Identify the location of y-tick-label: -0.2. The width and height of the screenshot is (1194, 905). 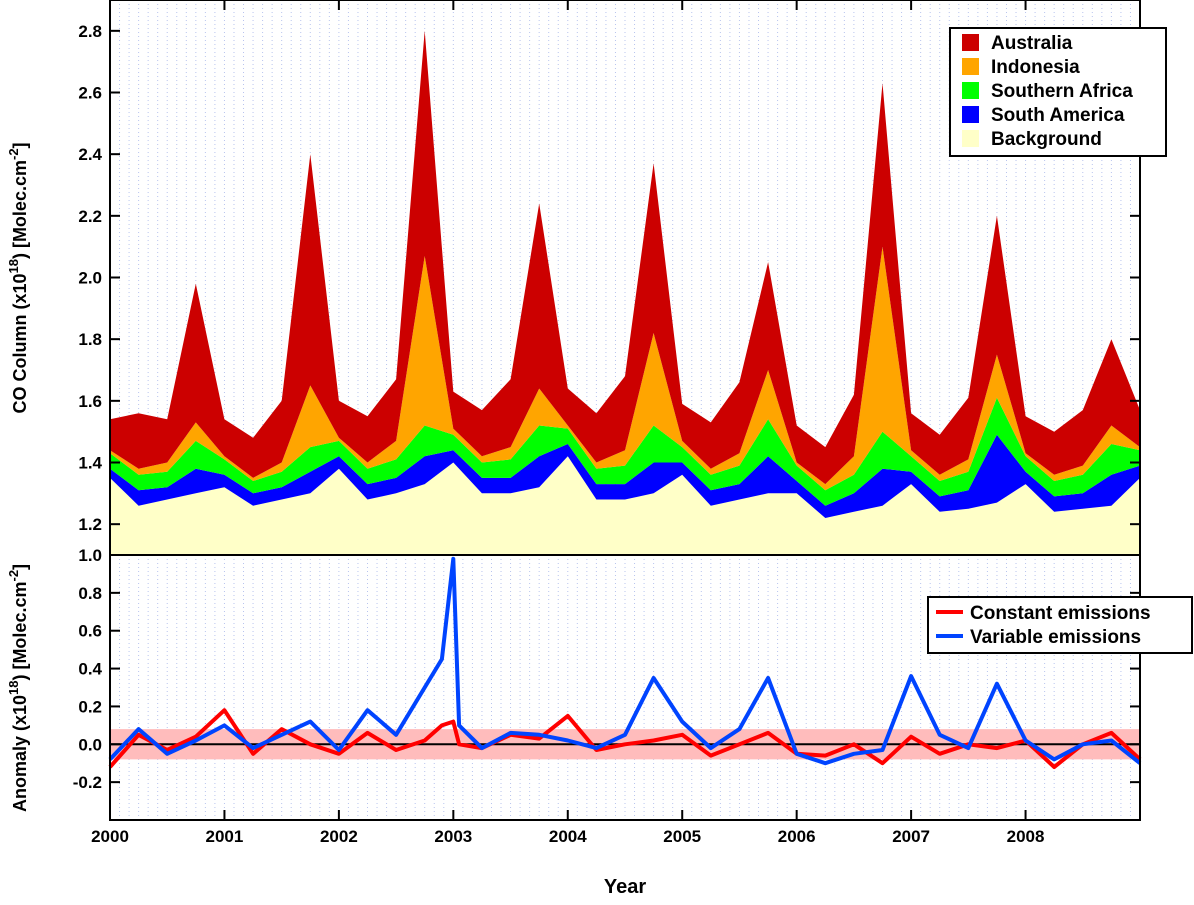
(87, 782).